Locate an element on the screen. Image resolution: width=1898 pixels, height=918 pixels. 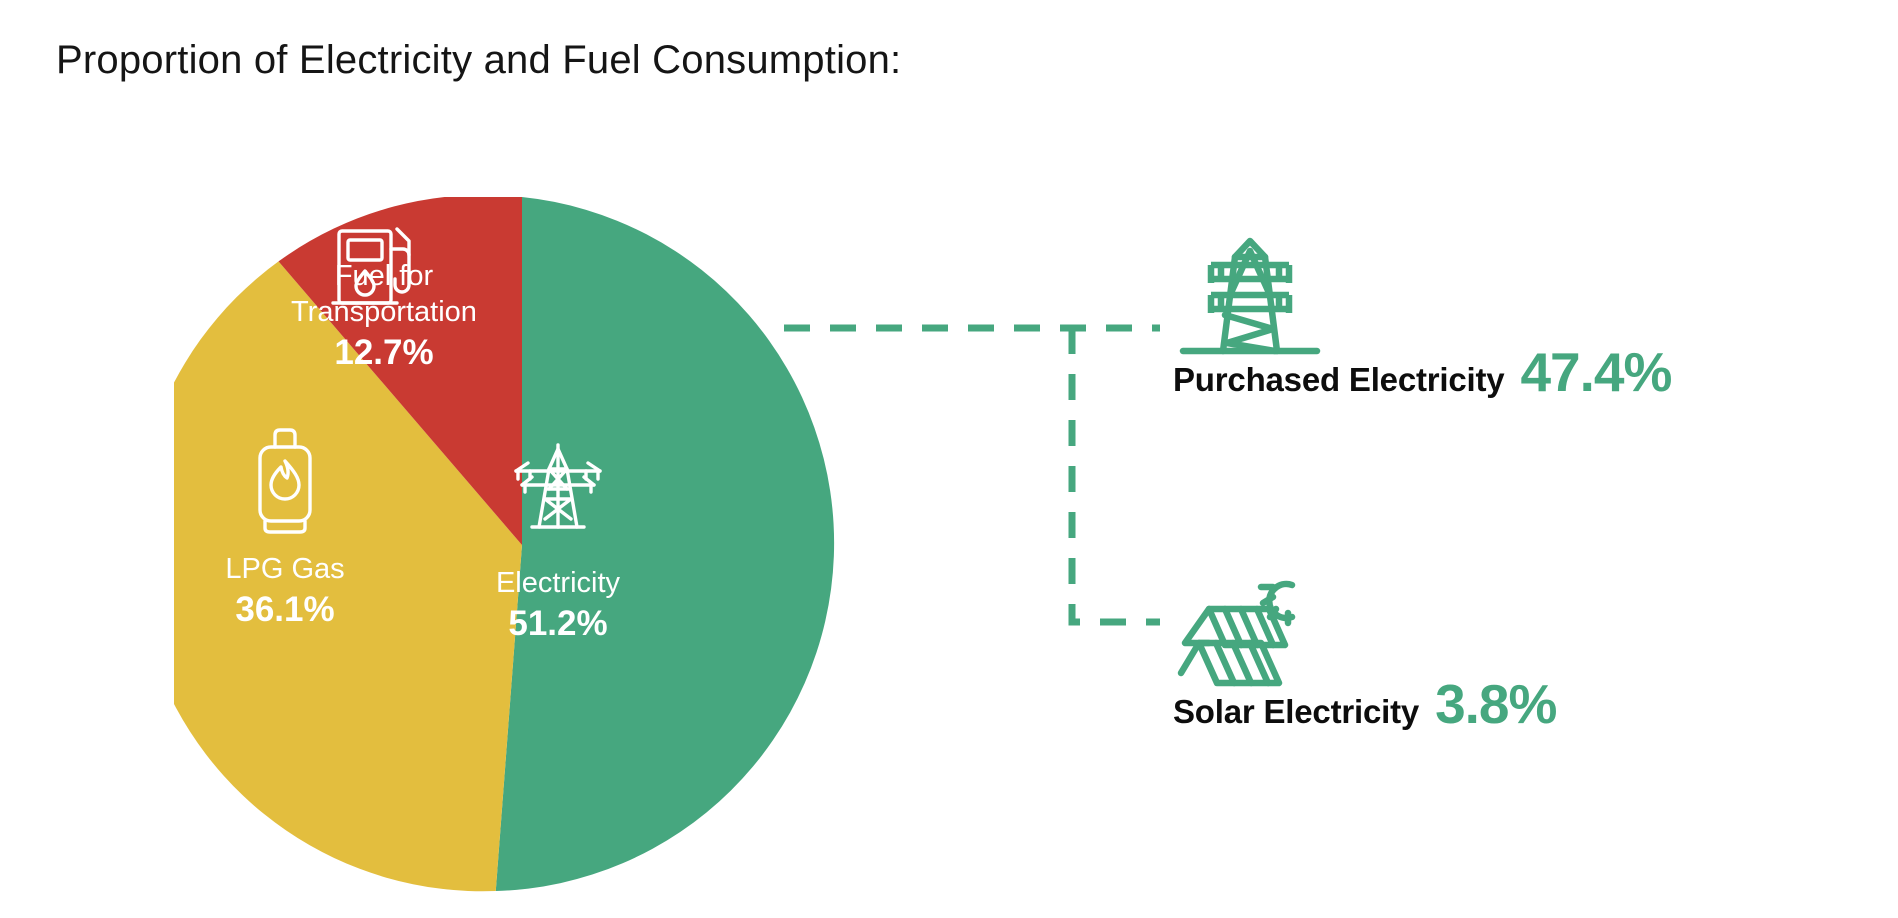
callout-solar-row: Solar Electricity 3.8% is located at coordinates (1365, 704).